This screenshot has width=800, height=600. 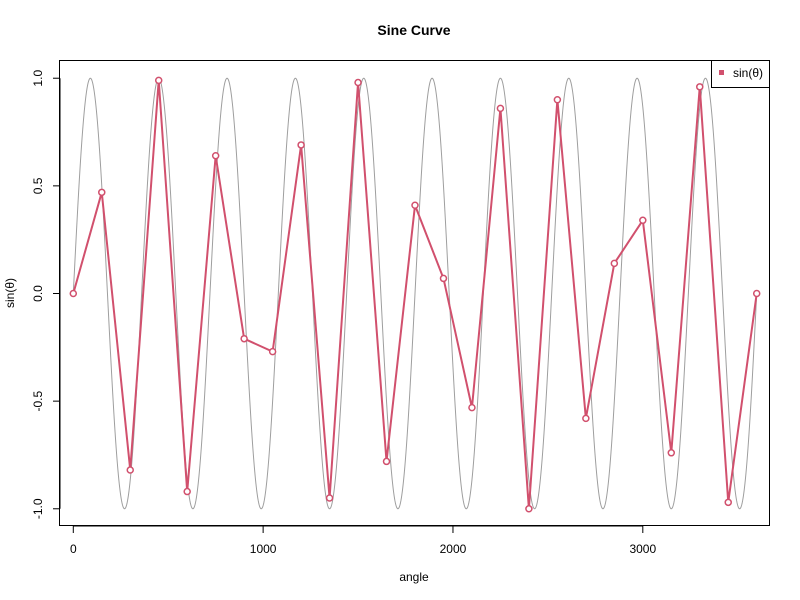 I want to click on x-axis-label: angle, so click(x=414, y=577).